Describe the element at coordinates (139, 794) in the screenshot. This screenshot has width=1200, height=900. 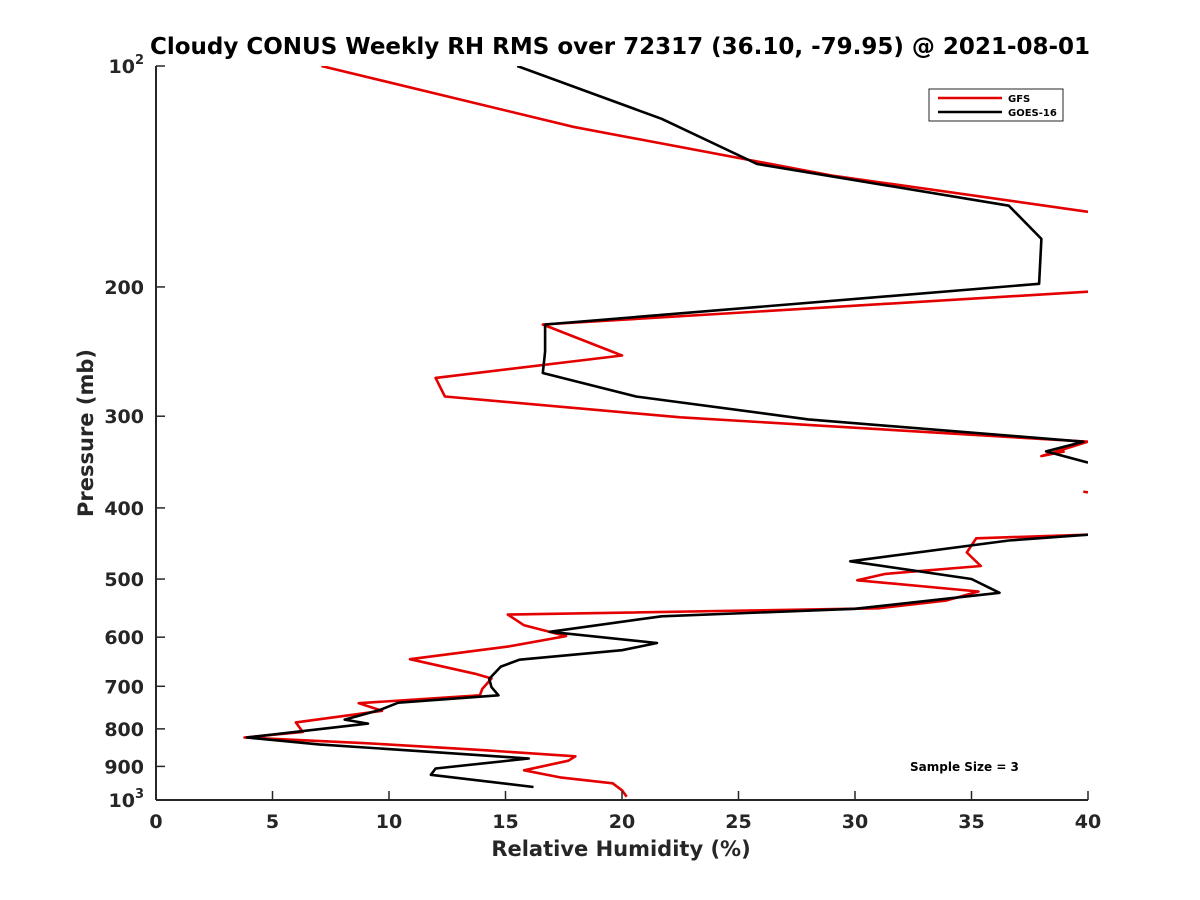
I see `y-tick-exponent: 3` at that location.